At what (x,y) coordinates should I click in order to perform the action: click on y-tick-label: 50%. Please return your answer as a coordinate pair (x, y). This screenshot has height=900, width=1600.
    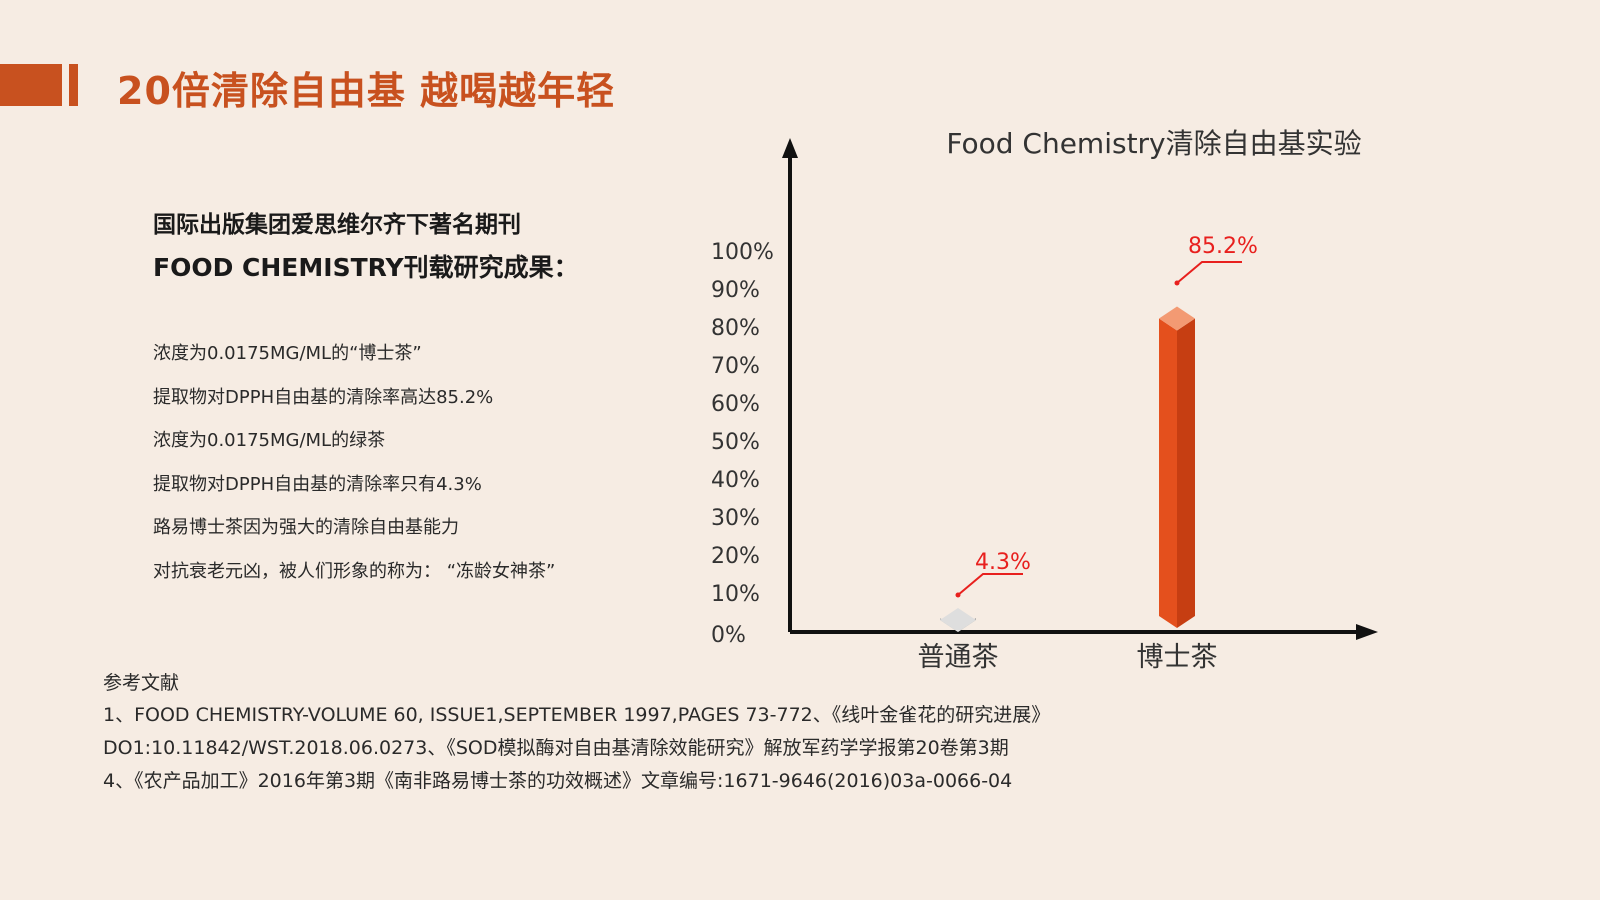
    Looking at the image, I should click on (735, 442).